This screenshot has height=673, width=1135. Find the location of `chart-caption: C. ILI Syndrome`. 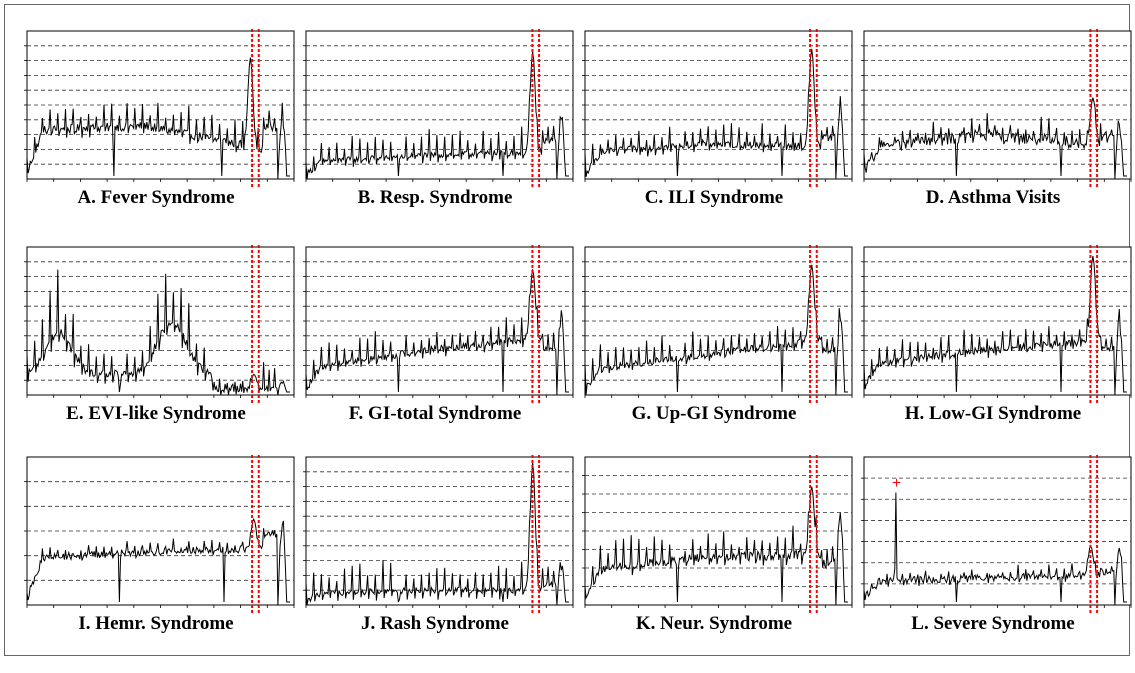

chart-caption: C. ILI Syndrome is located at coordinates (714, 197).